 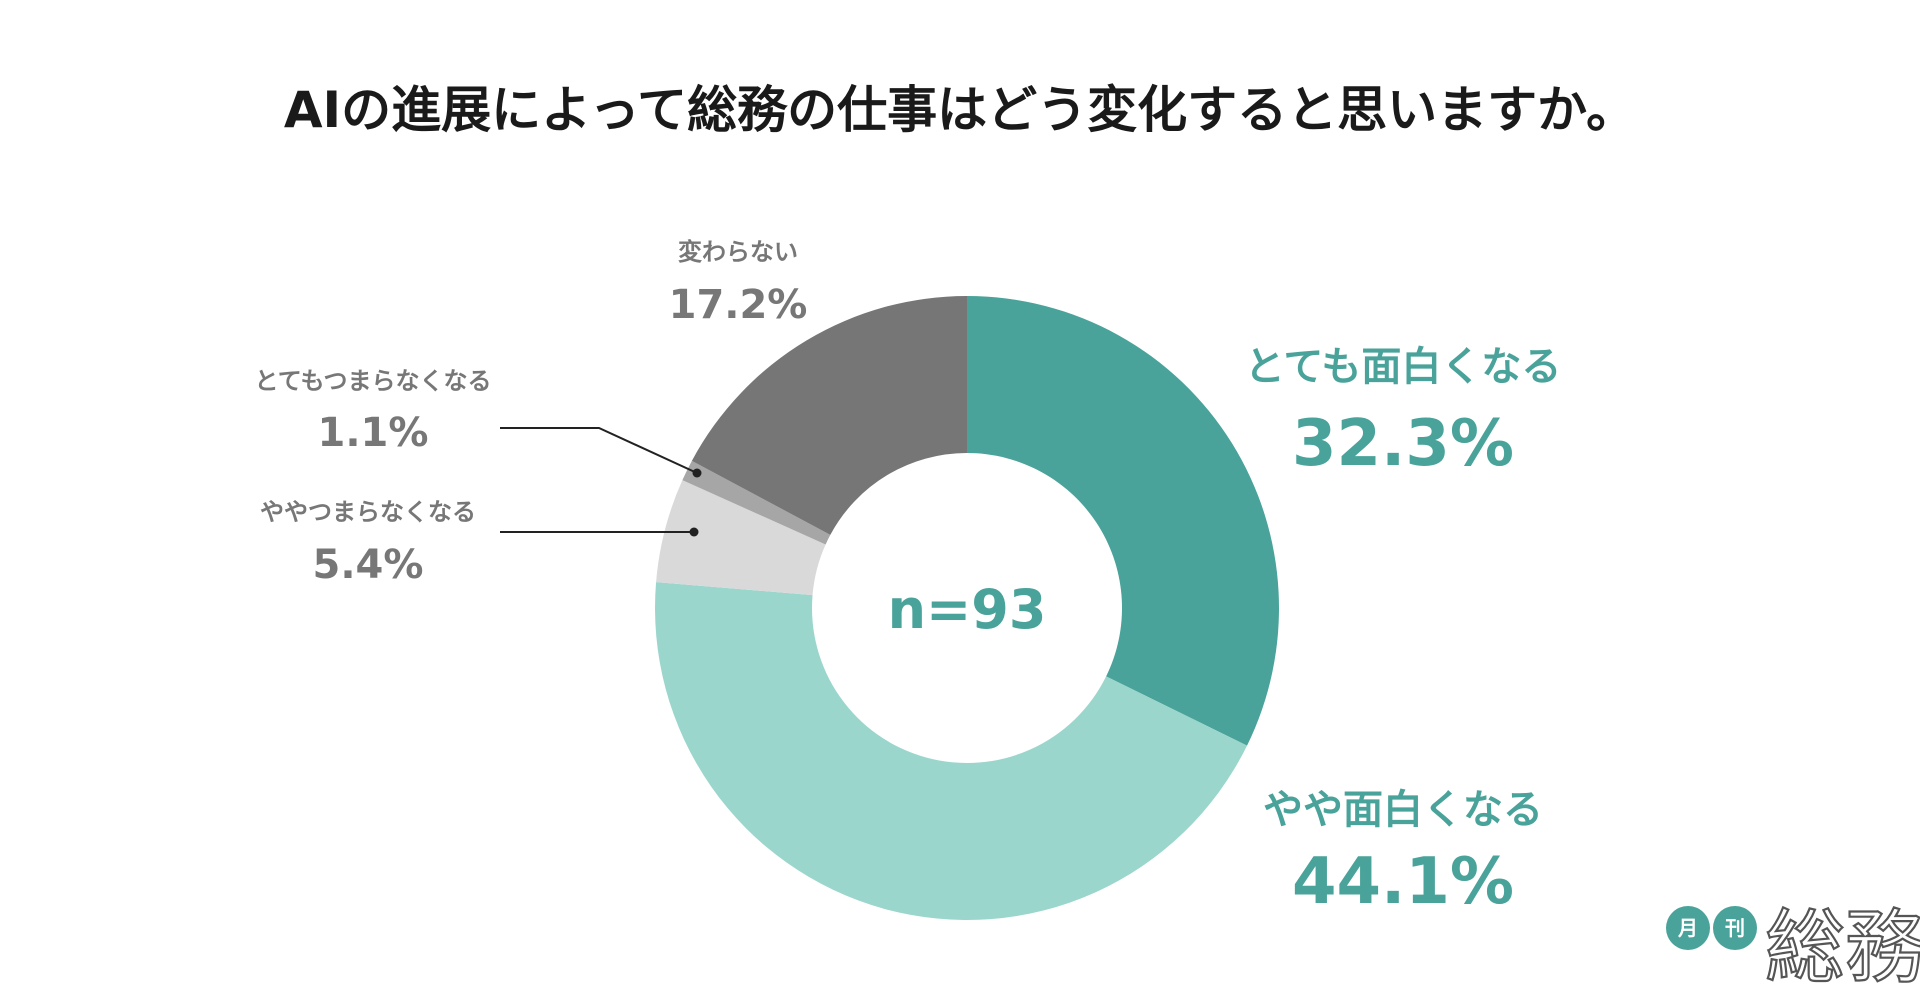 I want to click on label-somewhat-boring: ややつまらなくなる 5.4%, so click(x=368, y=543).